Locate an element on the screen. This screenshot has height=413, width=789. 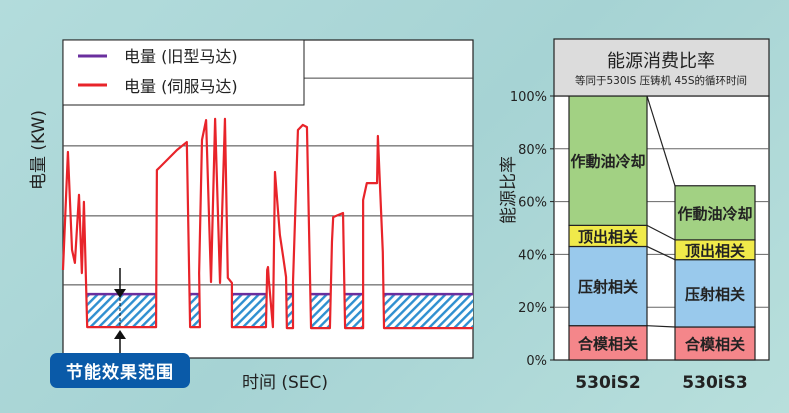
savings-arrows is located at coordinates (120, 311).